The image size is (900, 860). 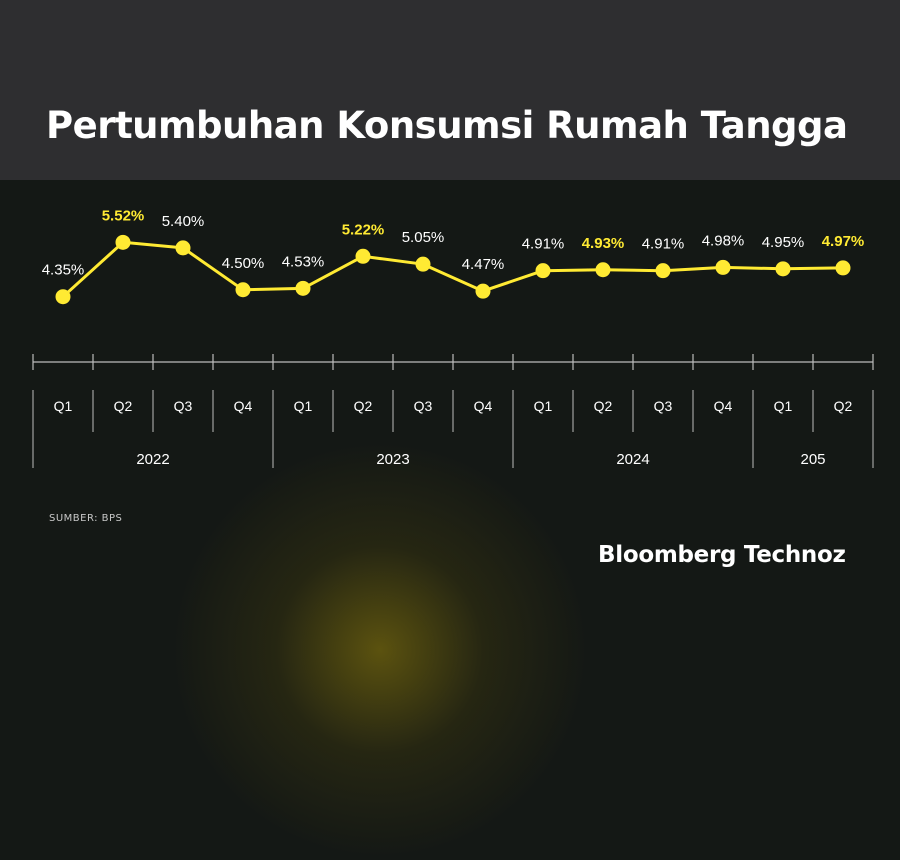 I want to click on data-label: 5.52%, so click(x=123, y=215).